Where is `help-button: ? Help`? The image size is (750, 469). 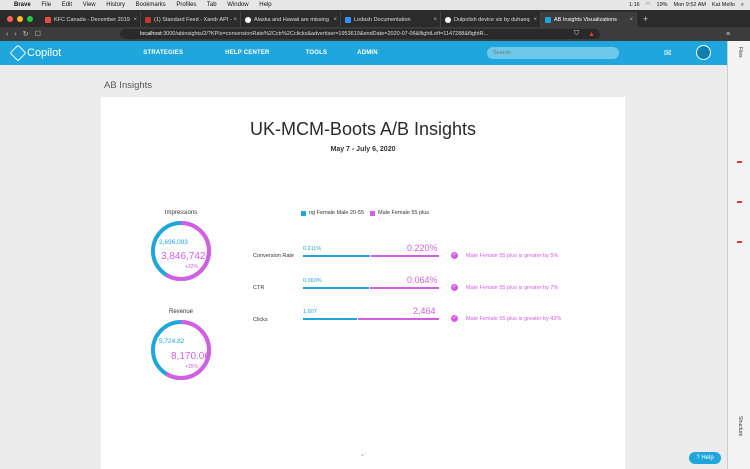
help-button: ? Help is located at coordinates (705, 458).